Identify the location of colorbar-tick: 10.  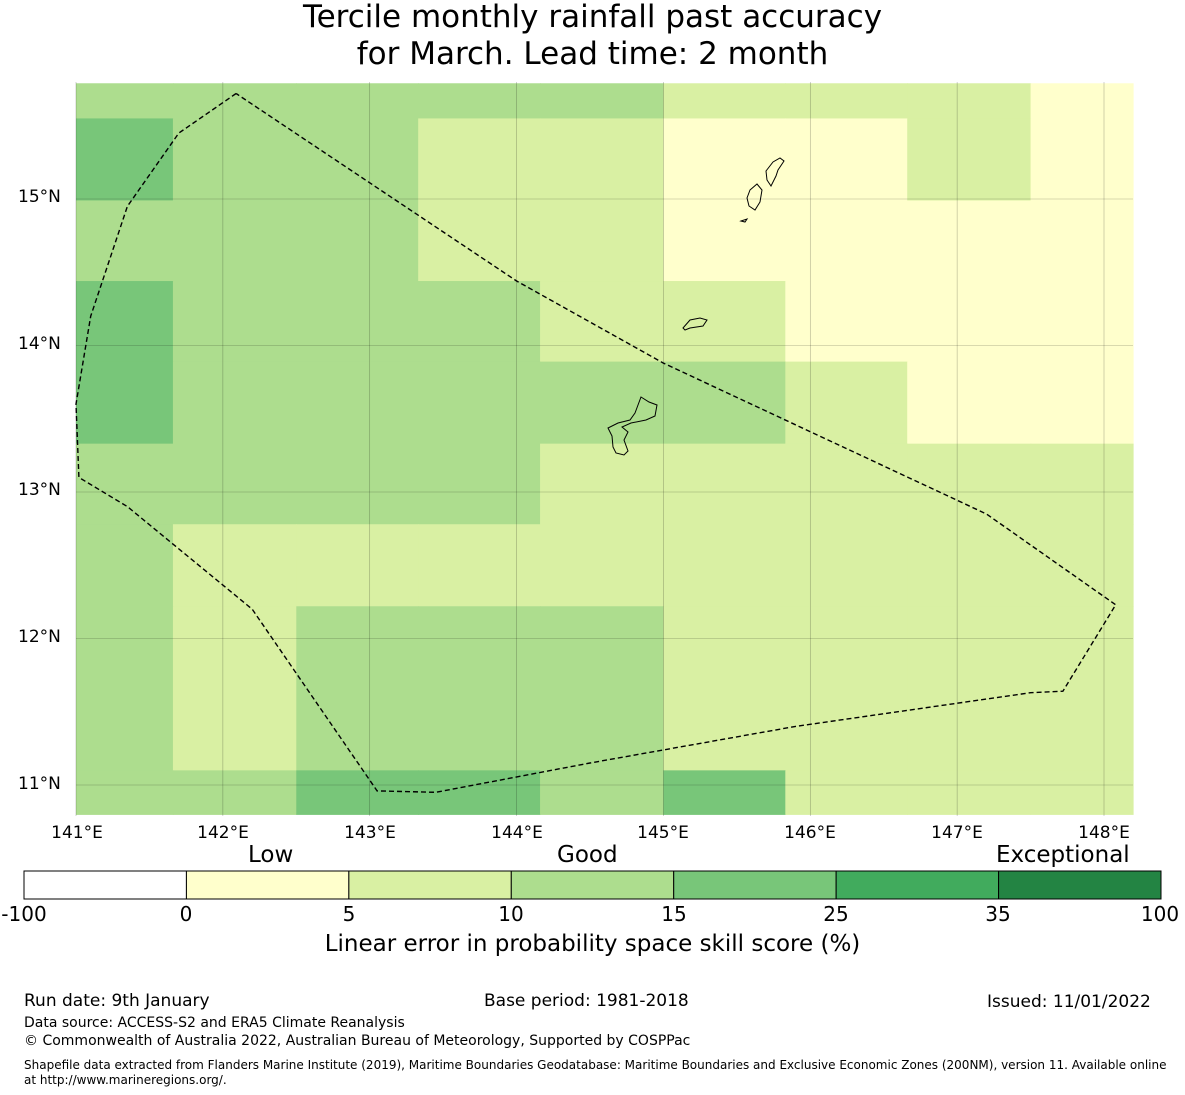
(511, 914).